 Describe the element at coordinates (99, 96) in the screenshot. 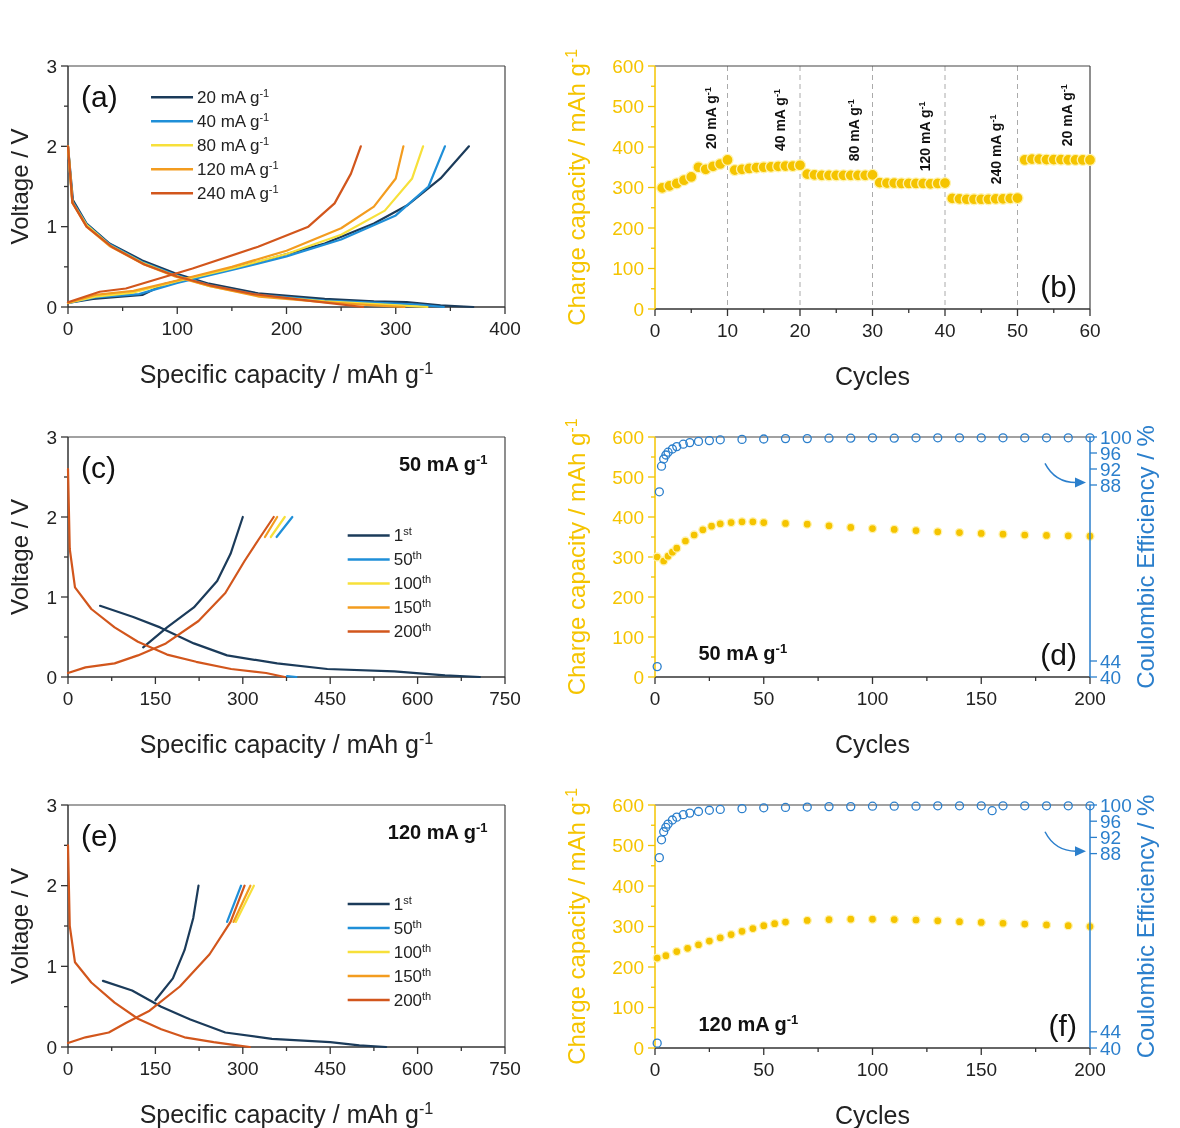

I see `annotation: (a)` at that location.